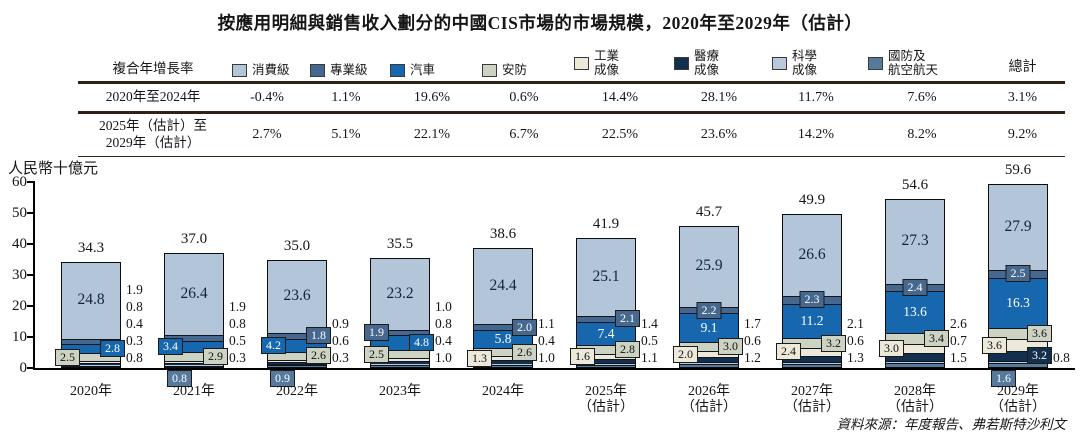  What do you see at coordinates (489, 70) in the screenshot?
I see `legend-swatch-security` at bounding box center [489, 70].